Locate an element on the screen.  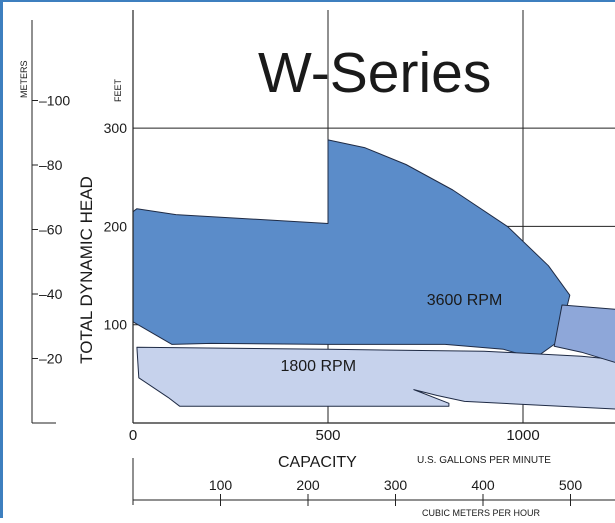
cubic-tick-label: 400 is located at coordinates (483, 485).